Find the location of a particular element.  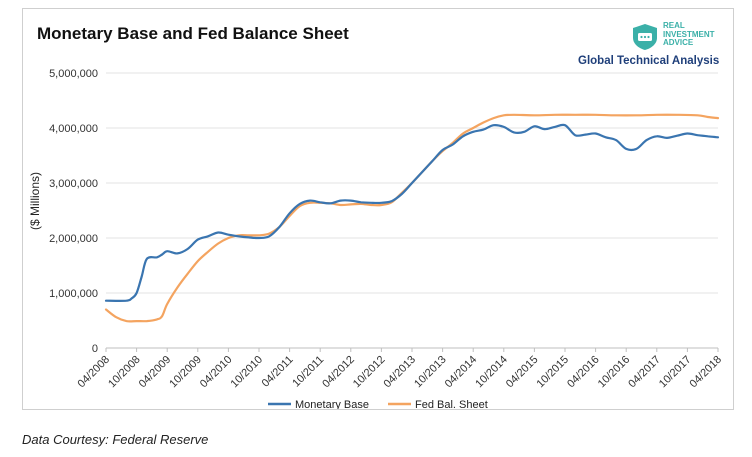

legend: Monetary Base Fed Bal. Sheet is located at coordinates (378, 404).